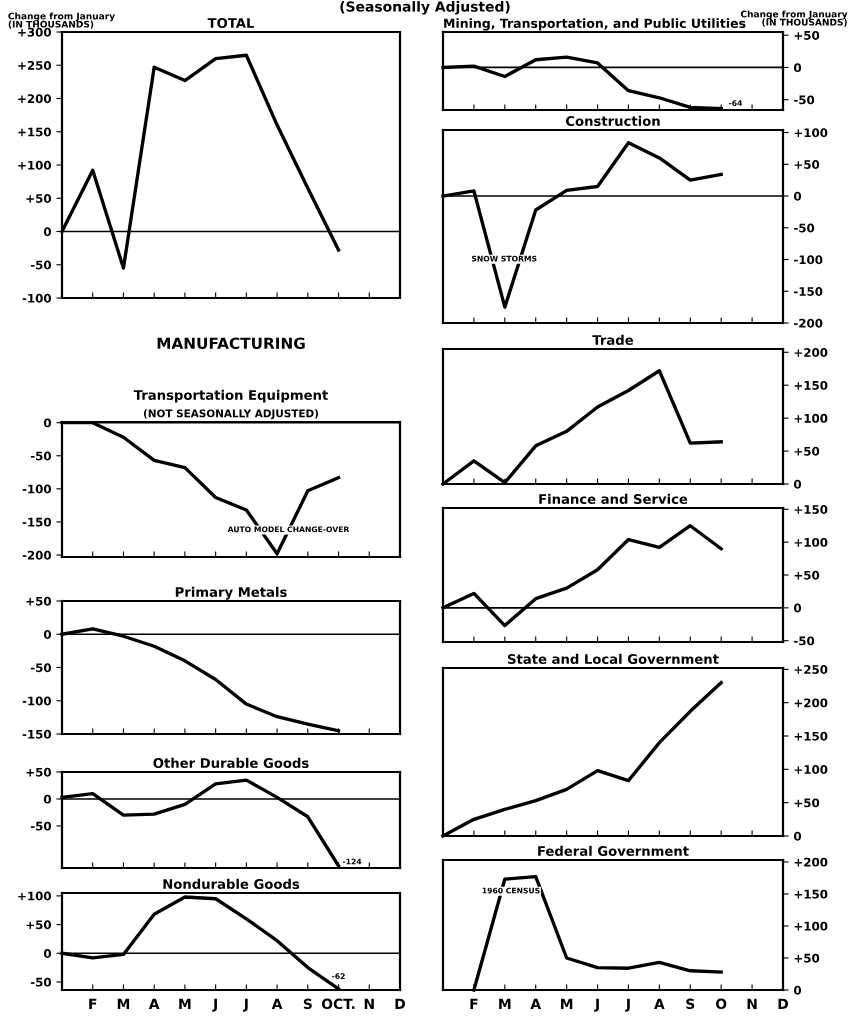  Describe the element at coordinates (808, 291) in the screenshot. I see `y2-tick-label: -150` at that location.